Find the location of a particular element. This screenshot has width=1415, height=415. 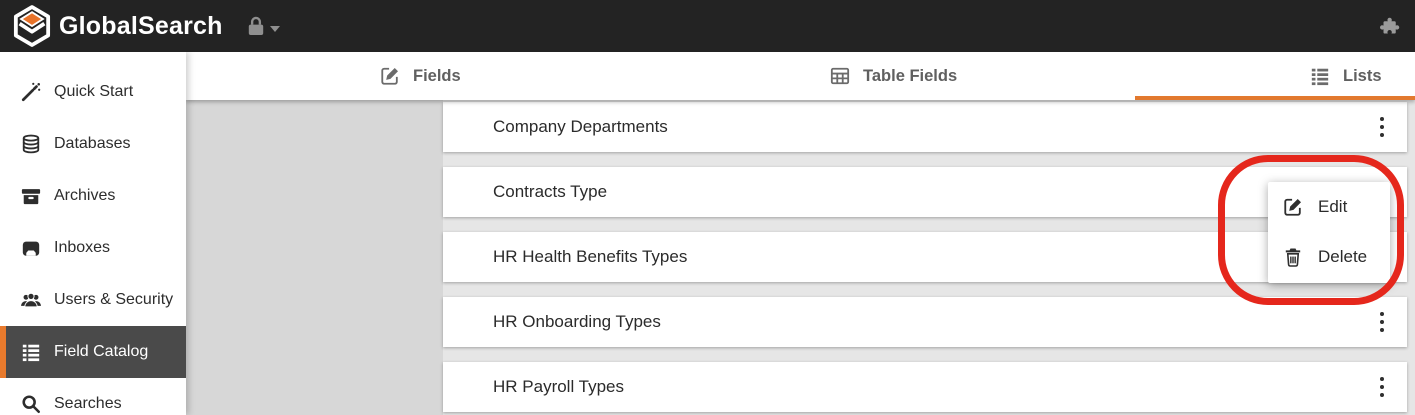

sidebar-item-field-catalog: Field Catalog is located at coordinates (93, 352).